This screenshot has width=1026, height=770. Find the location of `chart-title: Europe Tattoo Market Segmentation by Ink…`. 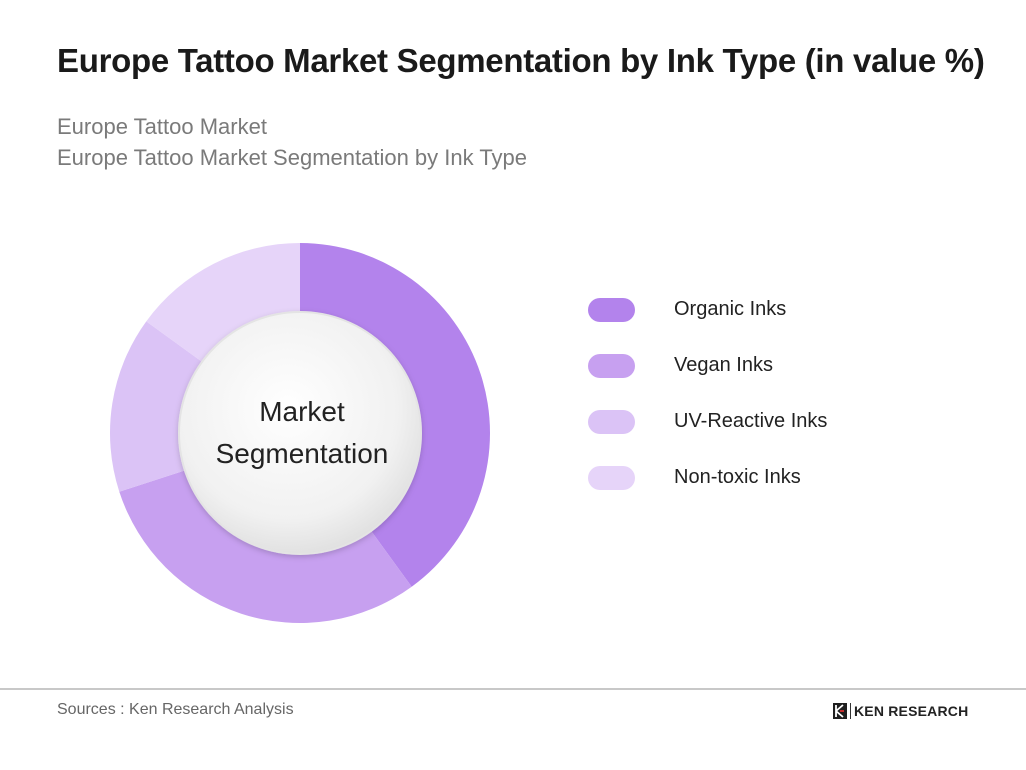

chart-title: Europe Tattoo Market Segmentation by Ink… is located at coordinates (521, 60).